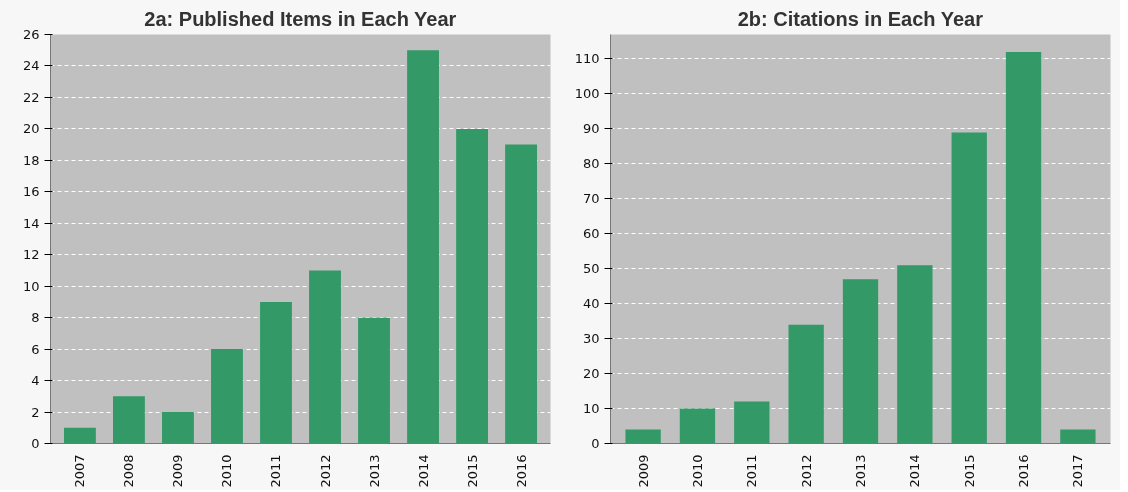  I want to click on y-tick-label: 2, so click(35, 412).